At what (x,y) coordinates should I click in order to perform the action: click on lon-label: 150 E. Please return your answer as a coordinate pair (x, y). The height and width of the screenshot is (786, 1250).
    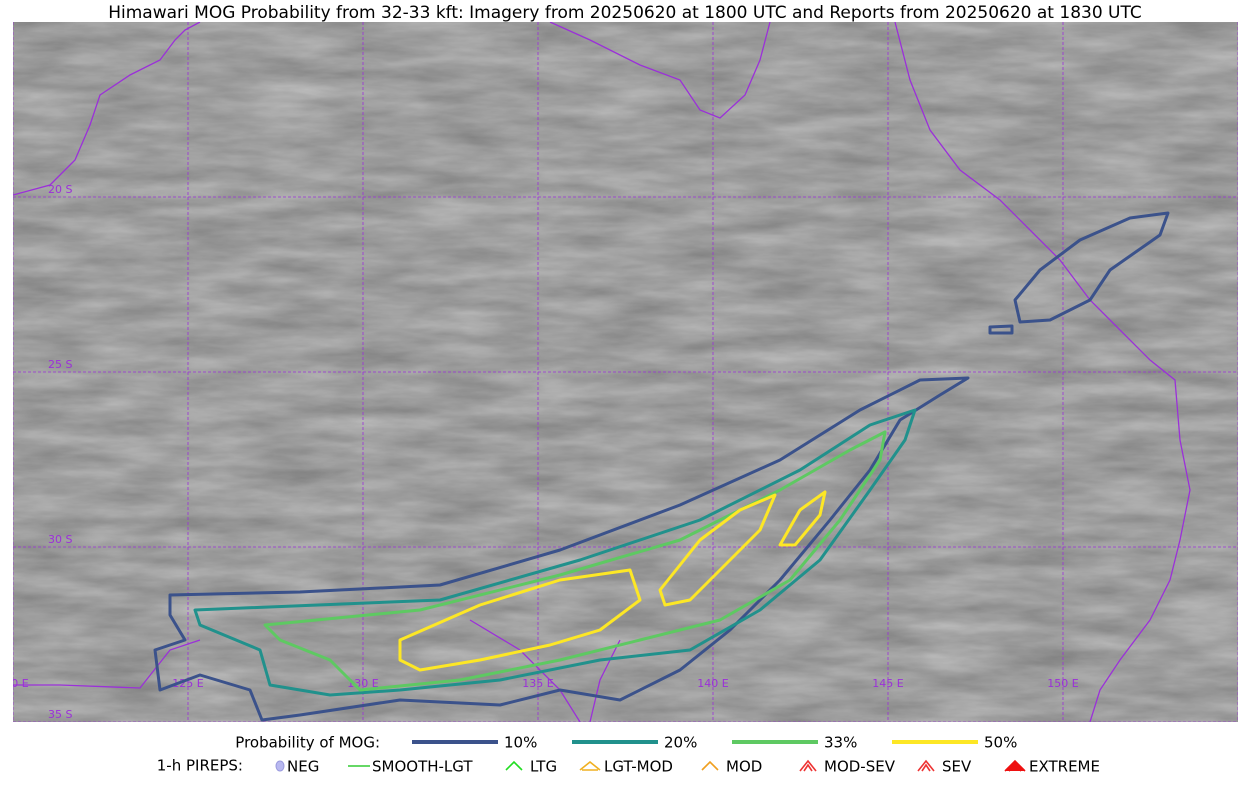
    Looking at the image, I should click on (1062, 683).